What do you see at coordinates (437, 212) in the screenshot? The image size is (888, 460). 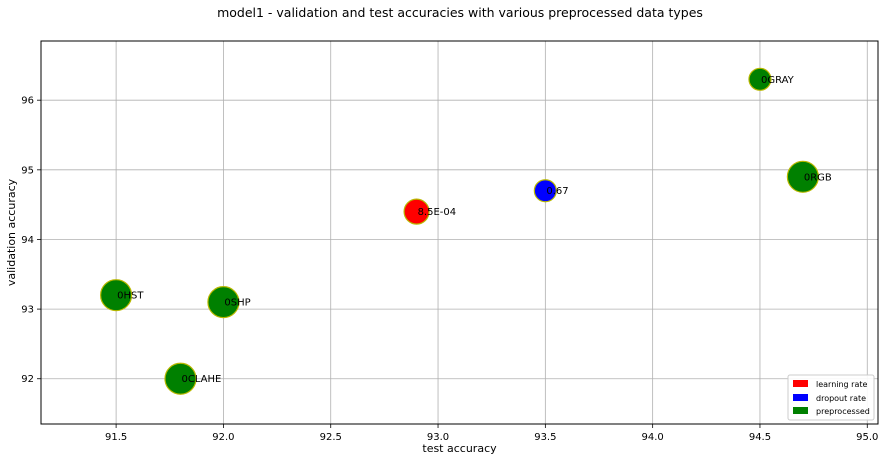 I see `point-label-8-5e-04: 8.5E-04` at bounding box center [437, 212].